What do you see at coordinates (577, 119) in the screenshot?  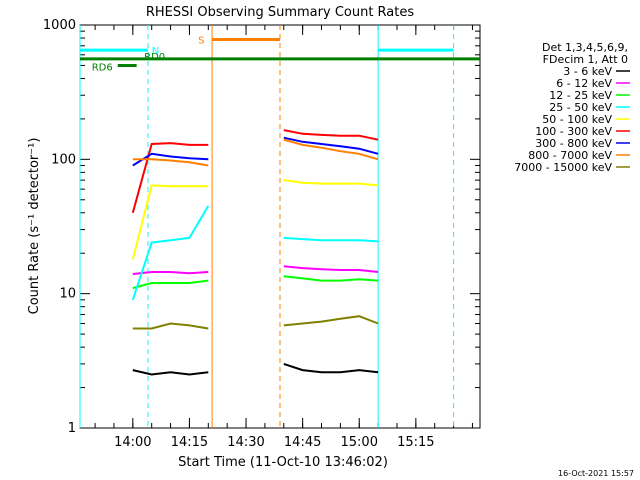 I see `legend-entry: 50 - 100 keV` at bounding box center [577, 119].